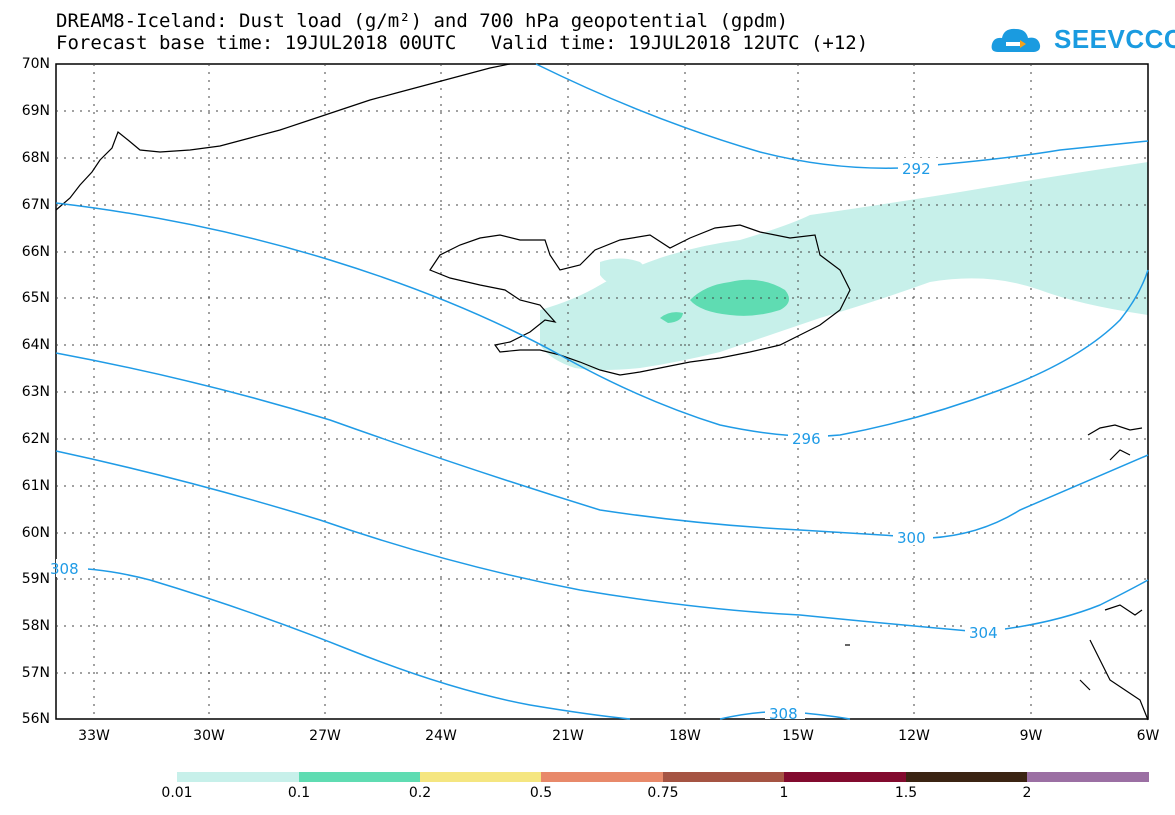  Describe the element at coordinates (35, 205) in the screenshot. I see `lat-label: 67N` at that location.